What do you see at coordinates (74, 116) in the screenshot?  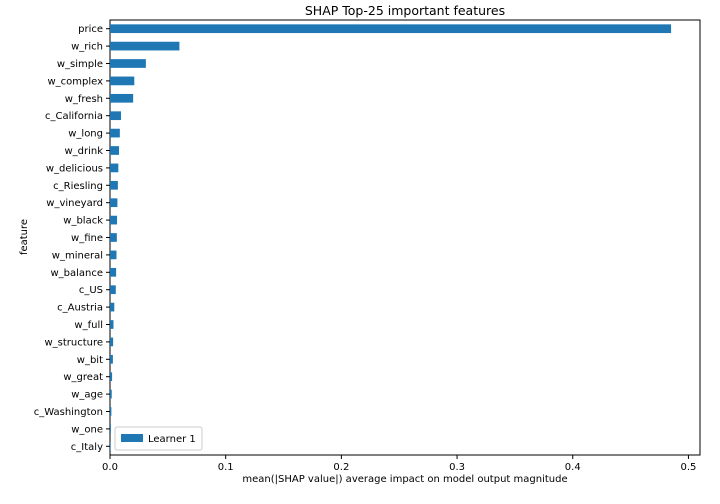 I see `y-tick-label: c_California` at bounding box center [74, 116].